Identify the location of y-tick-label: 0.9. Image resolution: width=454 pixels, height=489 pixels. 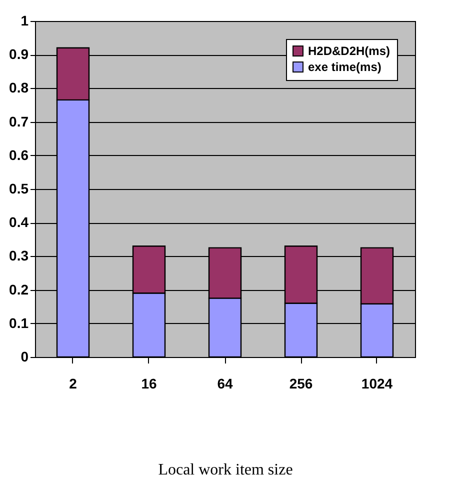
(19, 54).